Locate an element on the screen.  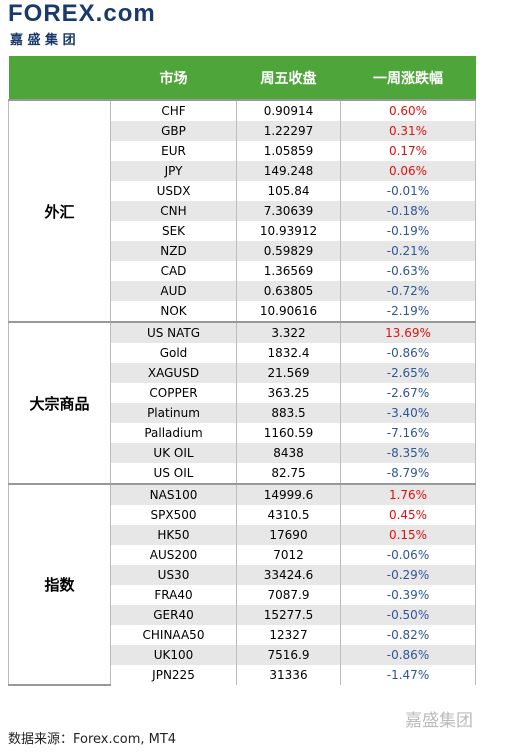
watermark: 嘉盛集团 is located at coordinates (439, 721).